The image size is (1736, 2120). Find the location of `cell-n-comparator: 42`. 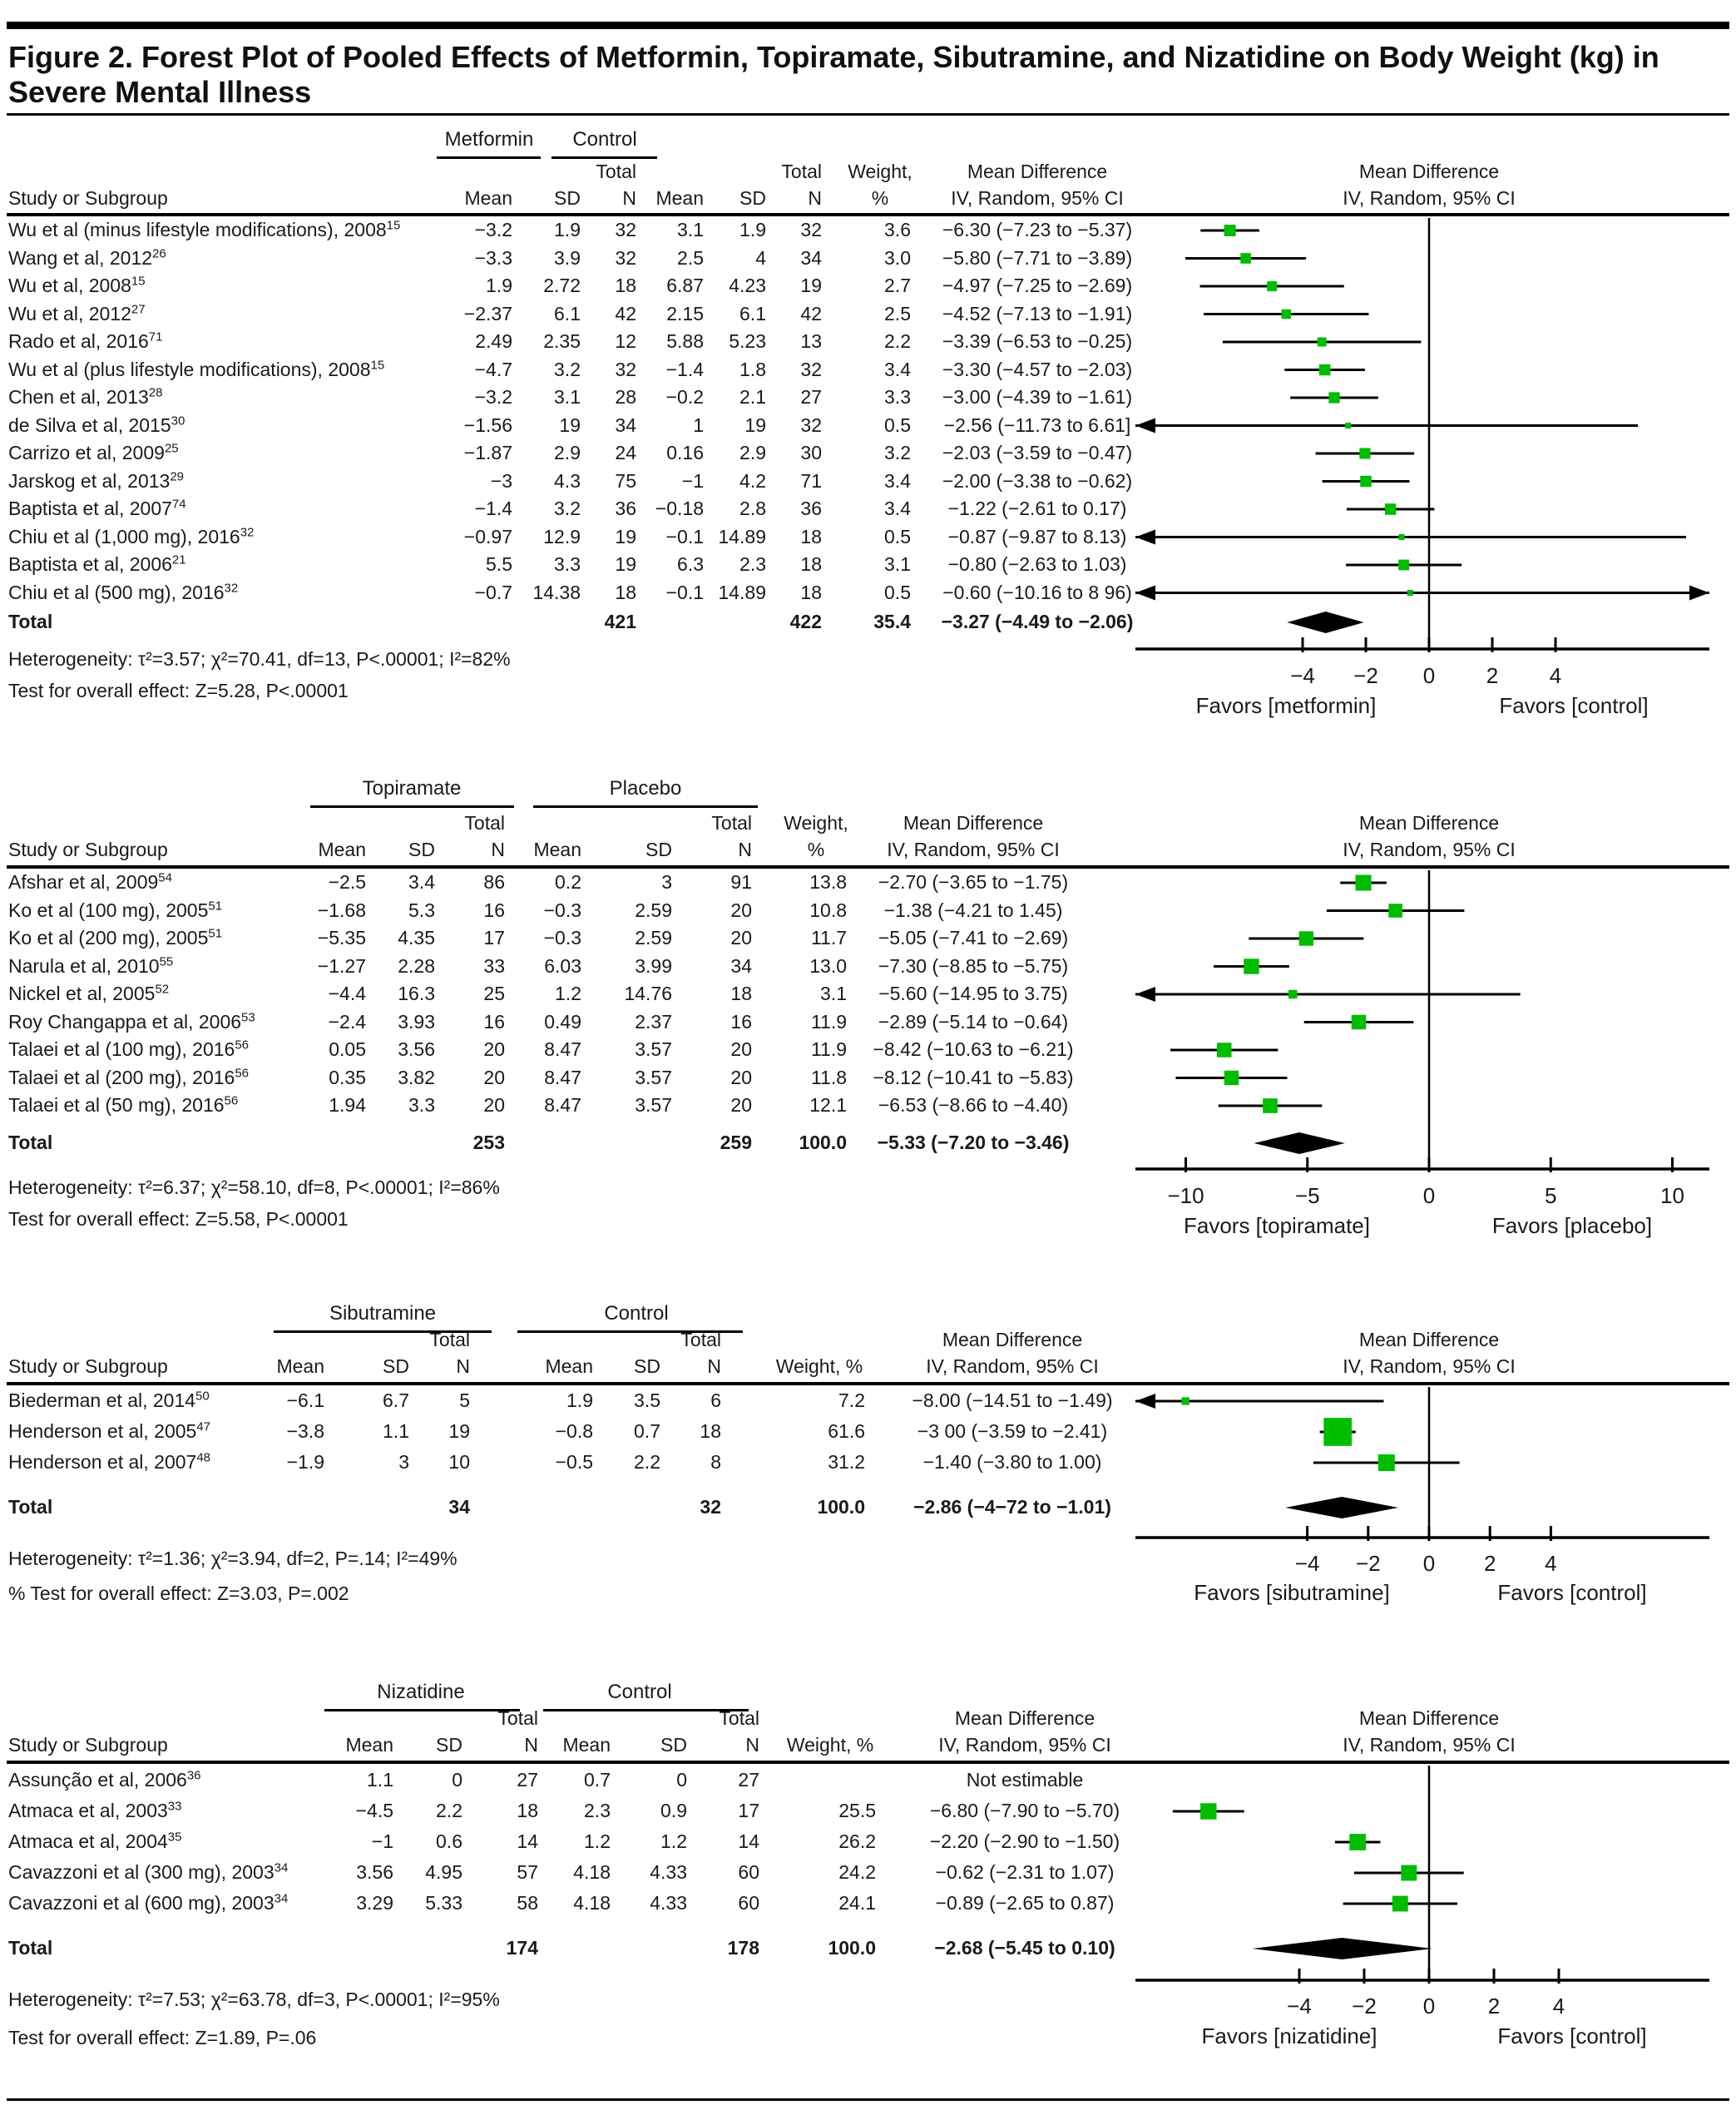

cell-n-comparator: 42 is located at coordinates (811, 313).